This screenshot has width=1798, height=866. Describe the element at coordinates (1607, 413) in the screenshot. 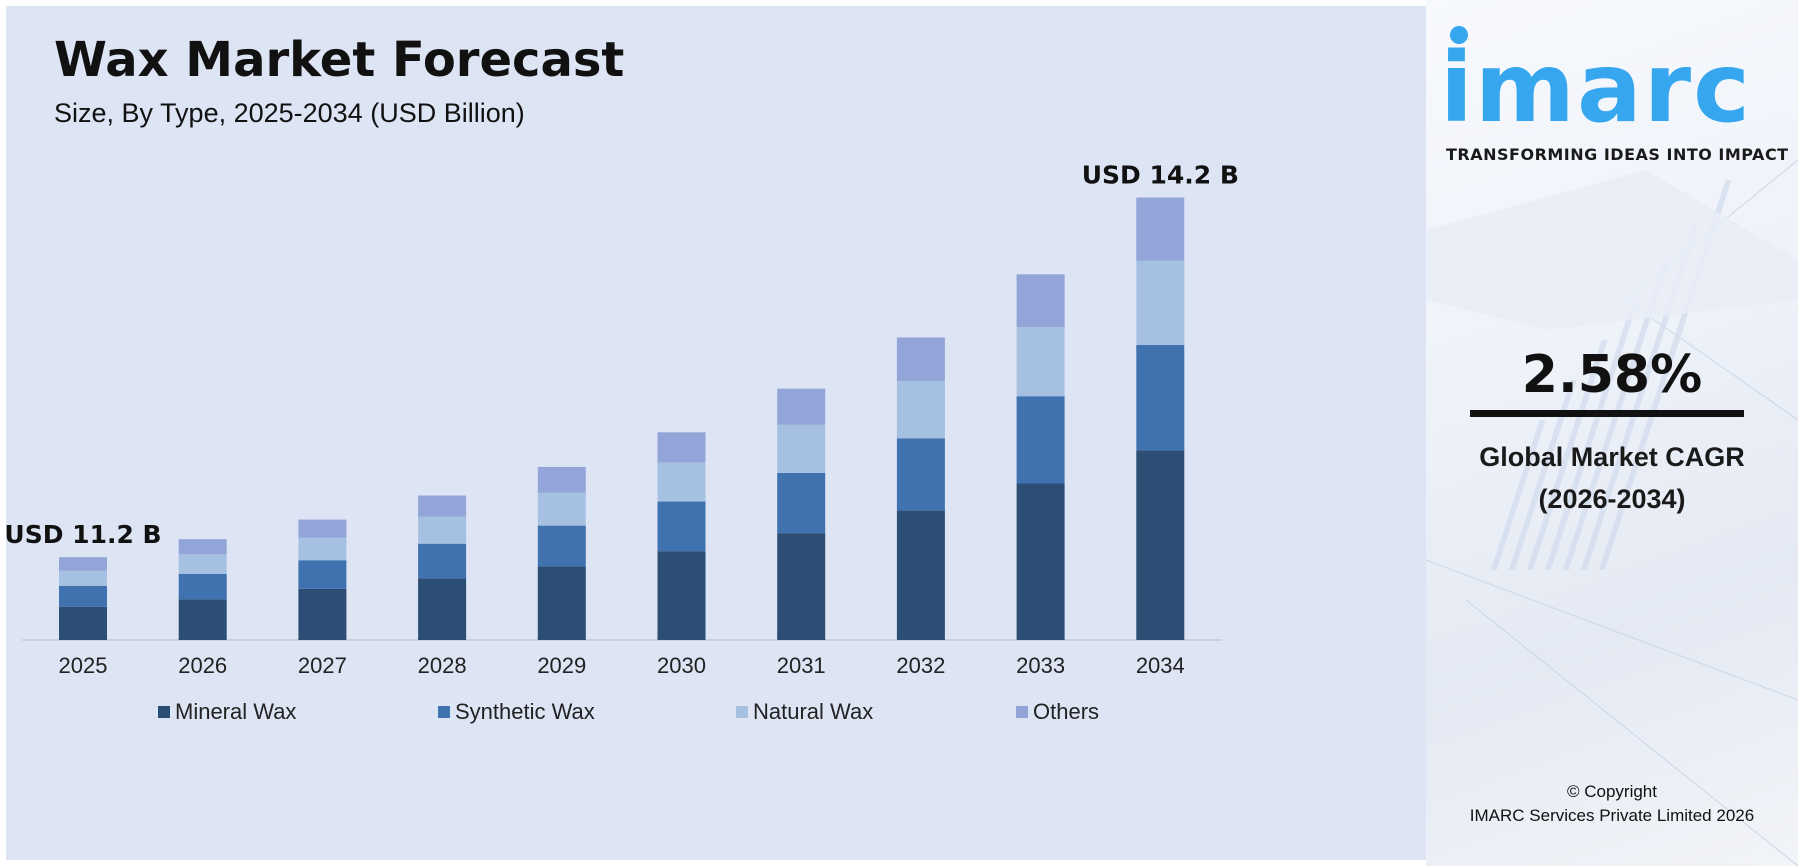

I see `cagr-divider` at that location.